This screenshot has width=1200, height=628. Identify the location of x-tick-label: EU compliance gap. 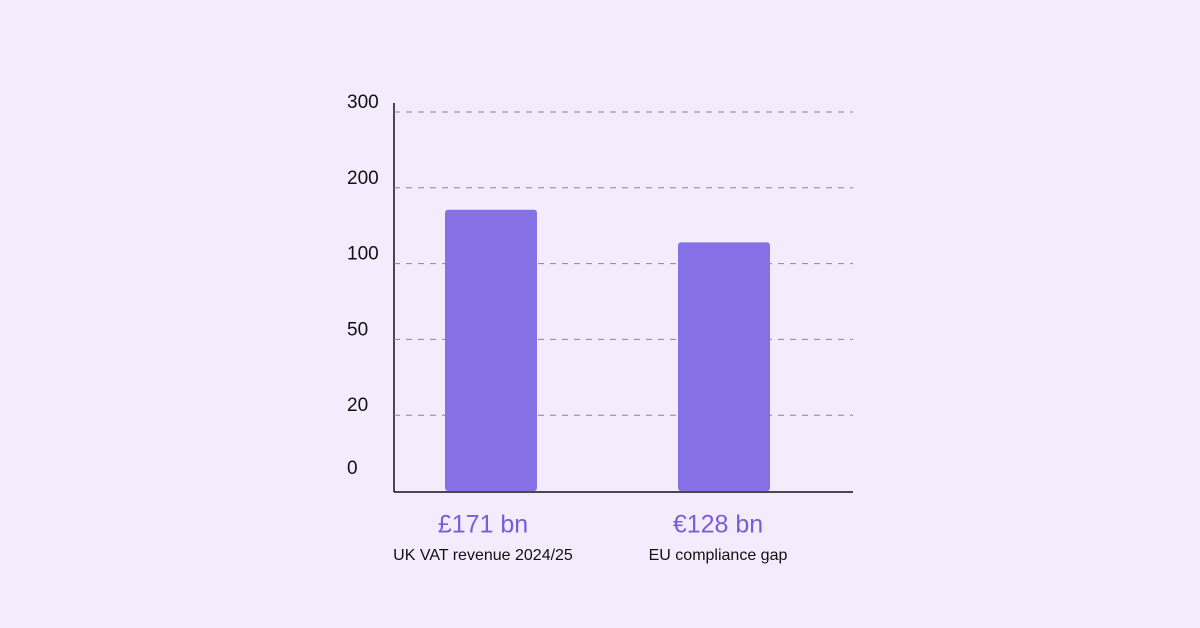
(718, 555).